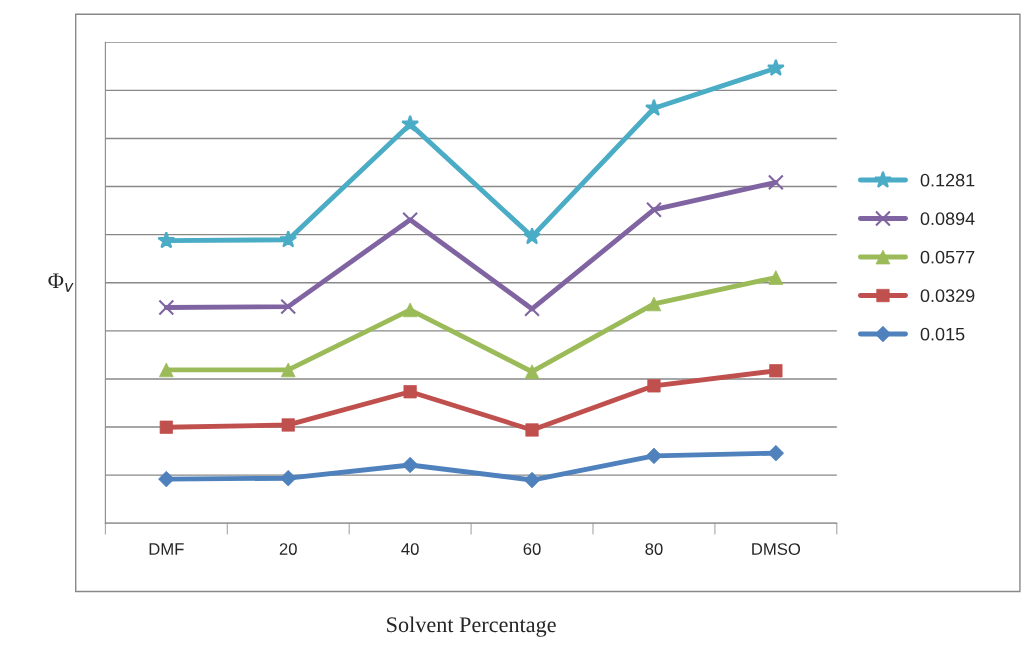 This screenshot has width=1023, height=650. Describe the element at coordinates (471, 626) in the screenshot. I see `x-axis-title: Solvent Percentage` at that location.